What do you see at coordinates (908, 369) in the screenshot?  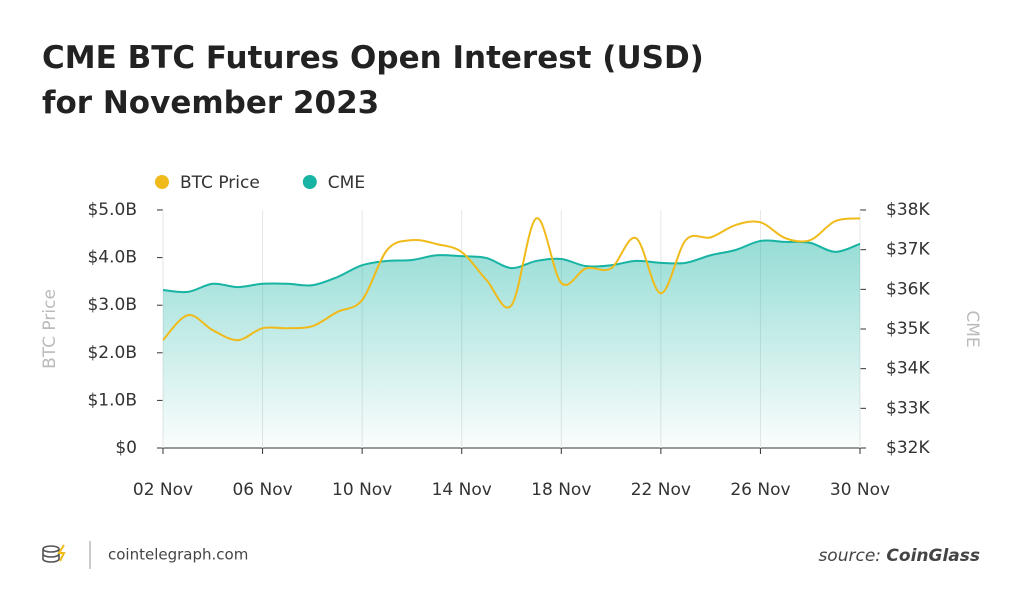 I see `y2-tick-label: $34K` at bounding box center [908, 369].